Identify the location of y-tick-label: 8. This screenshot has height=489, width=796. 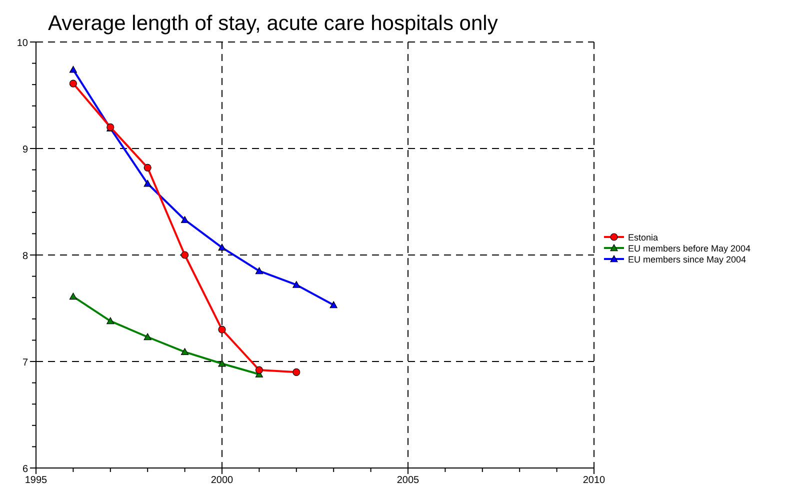
(25, 256).